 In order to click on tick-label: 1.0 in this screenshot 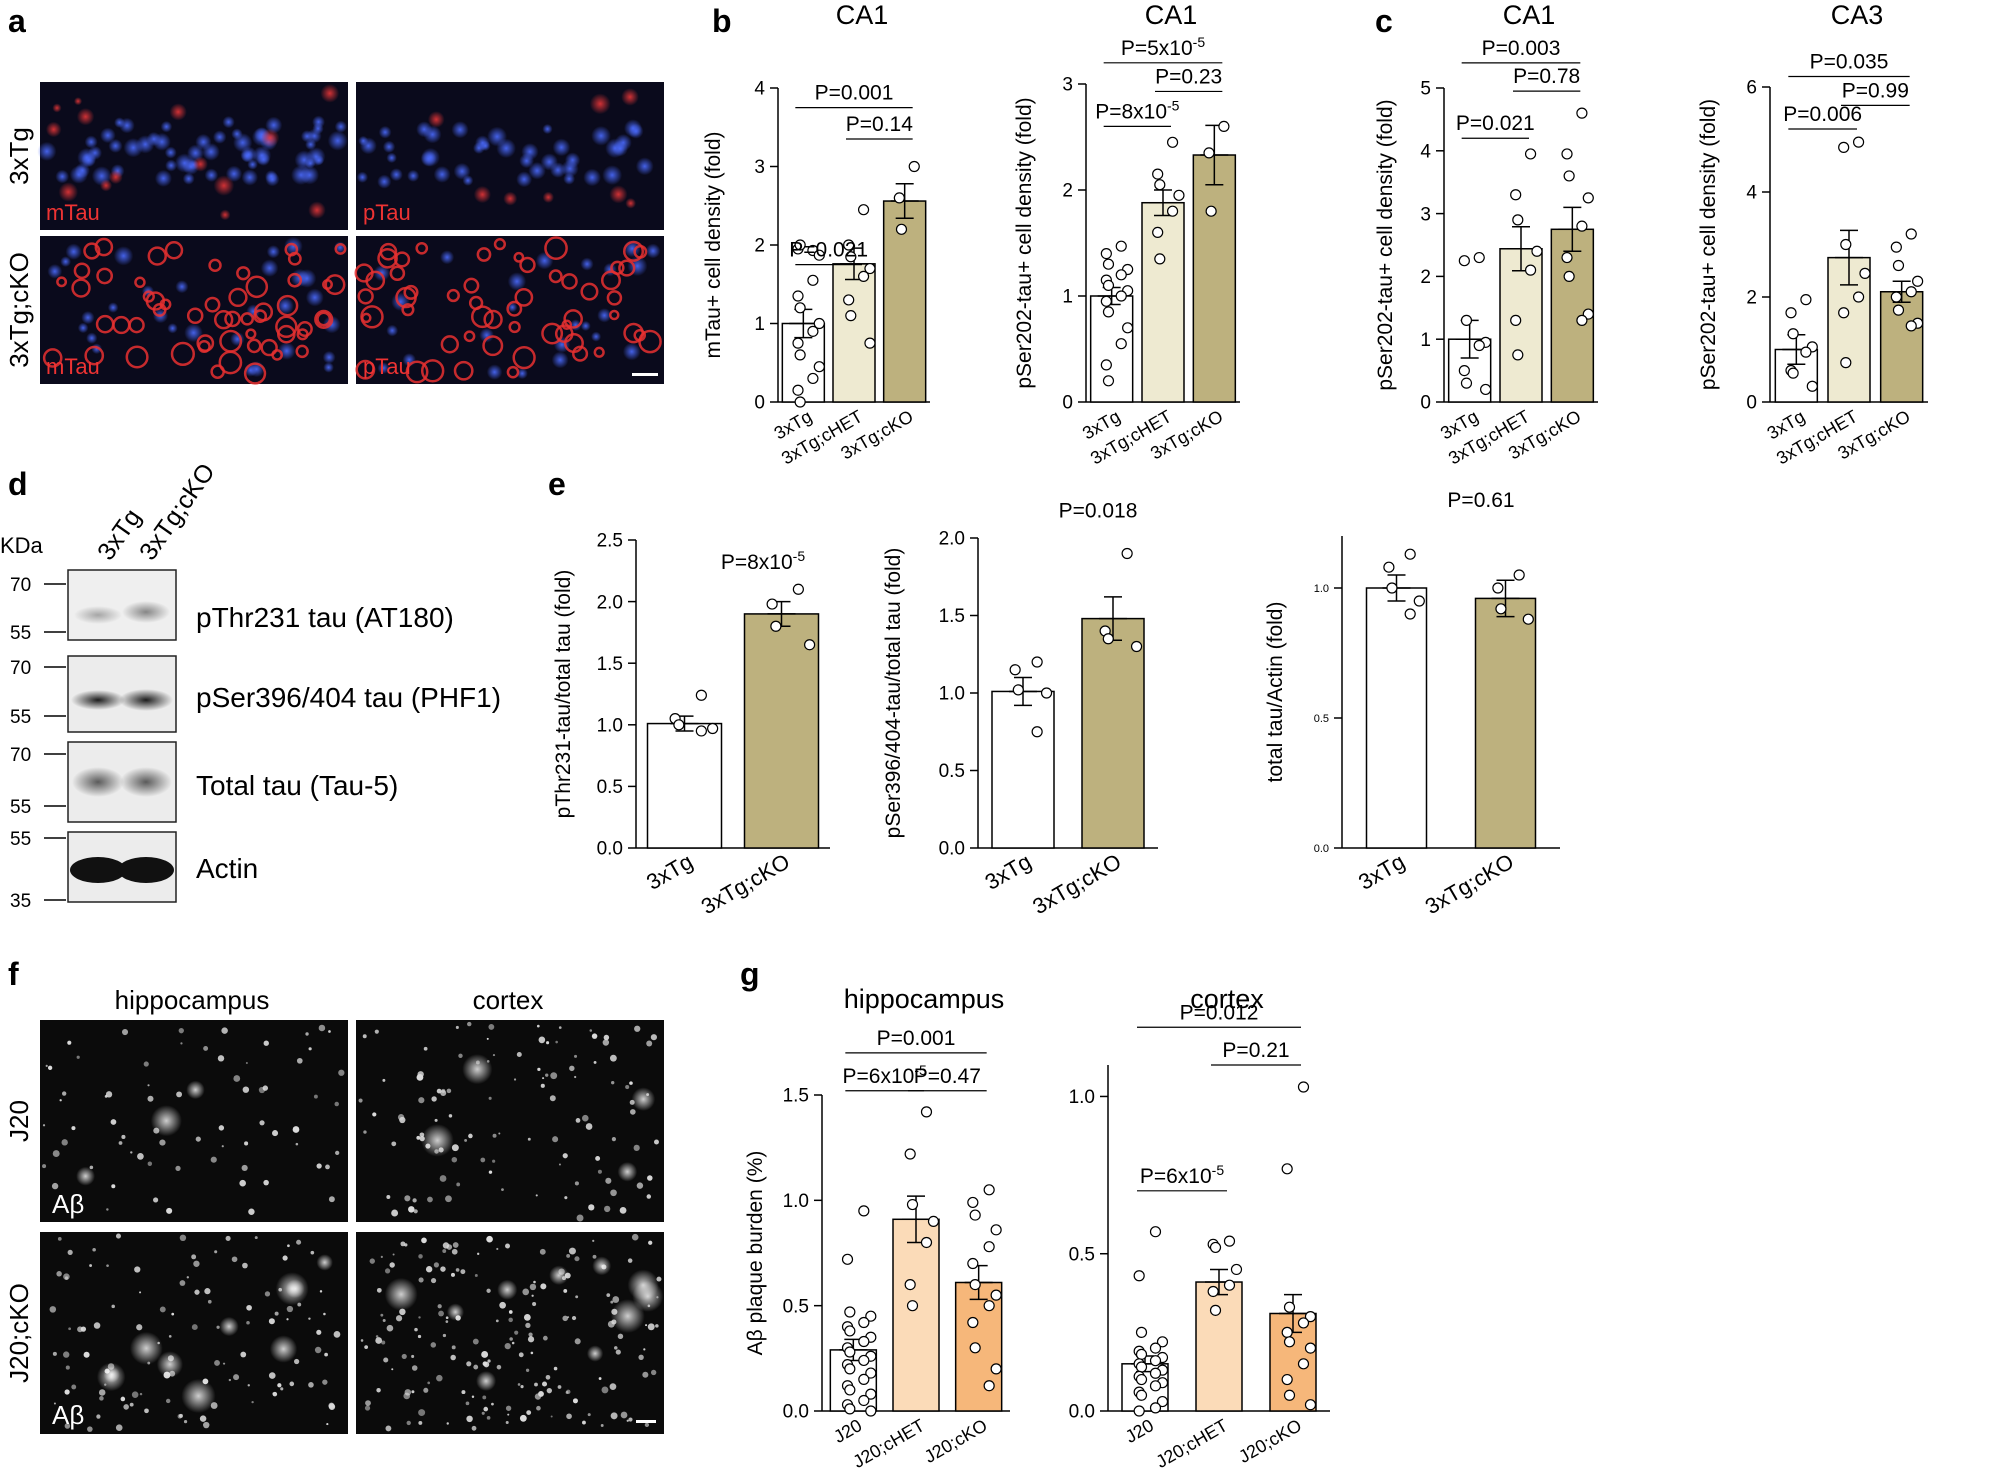, I will do `click(796, 1201)`.